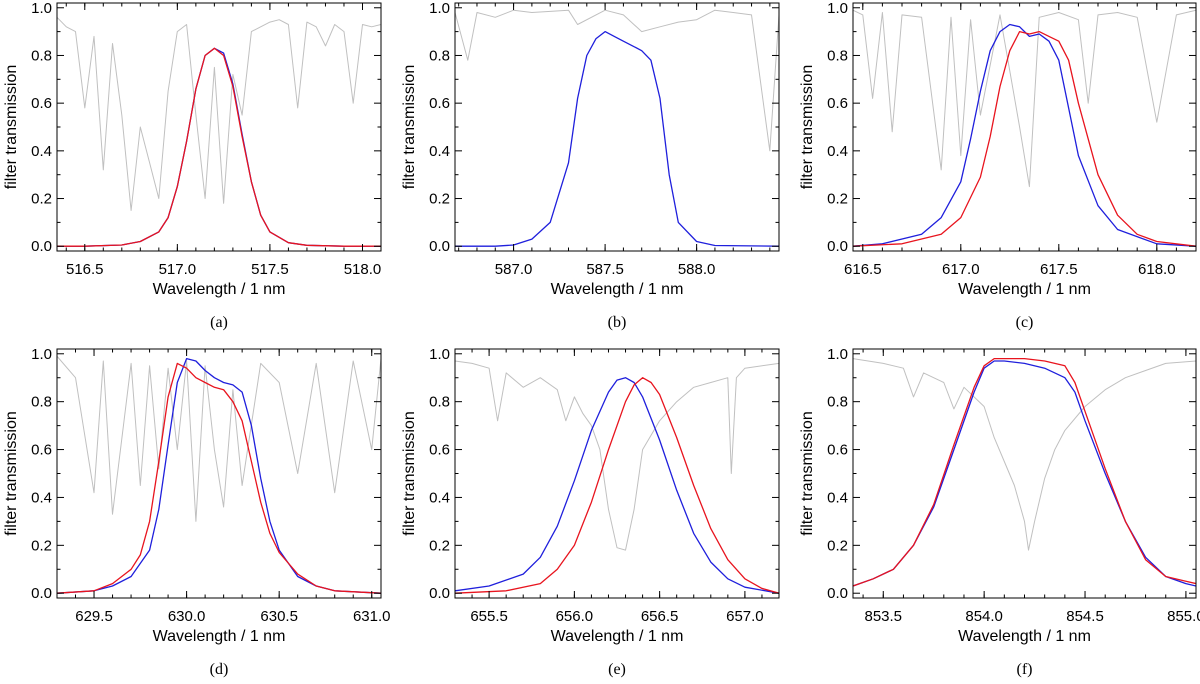 The image size is (1200, 684). Describe the element at coordinates (1025, 322) in the screenshot. I see `panel-caption: (c)` at that location.